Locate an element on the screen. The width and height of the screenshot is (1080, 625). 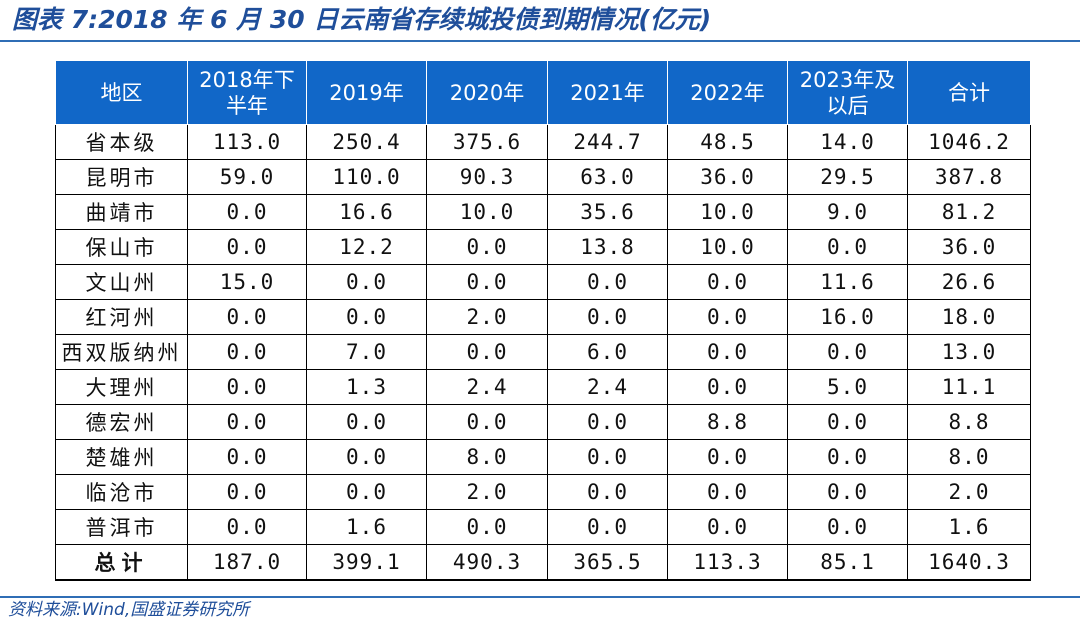
cell-y2021: 365.5 is located at coordinates (607, 562).